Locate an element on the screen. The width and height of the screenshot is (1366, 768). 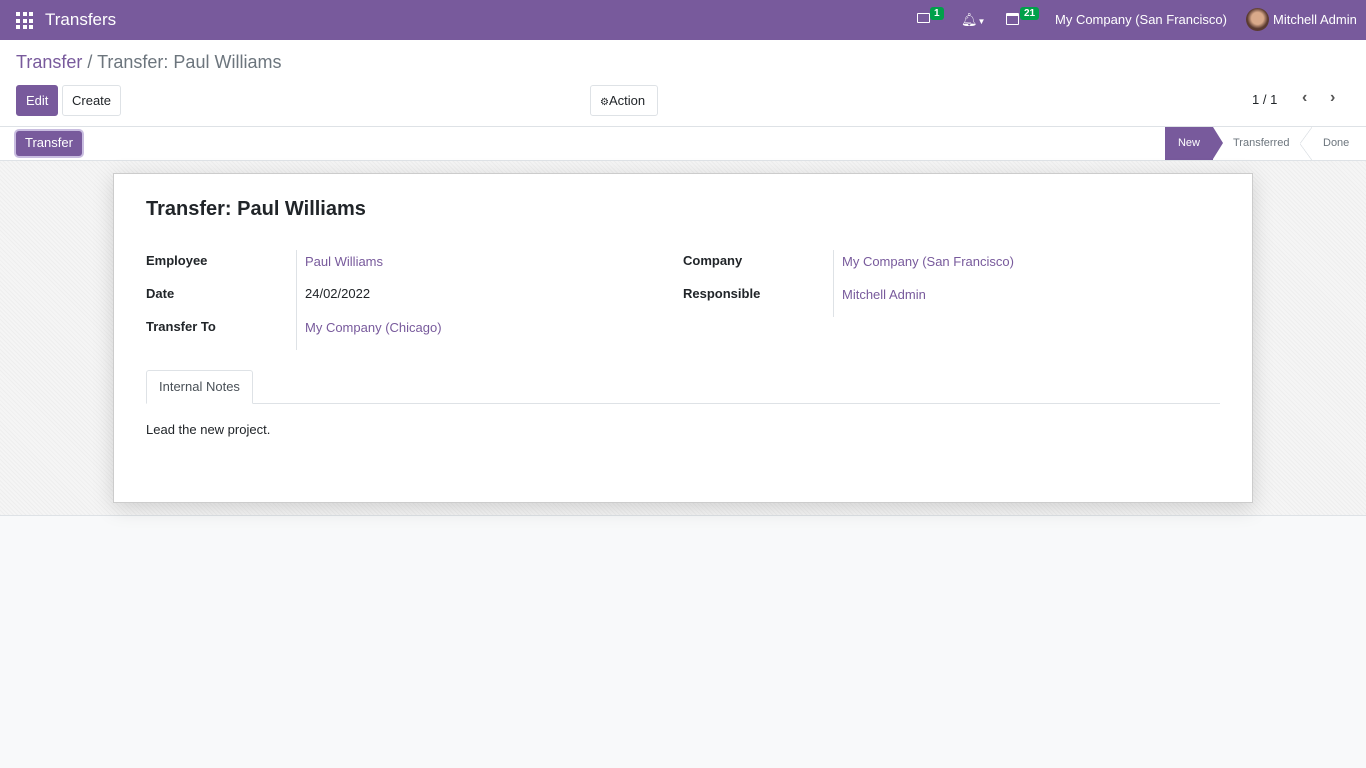
activities-button: 21 is located at coordinates (1023, 19).